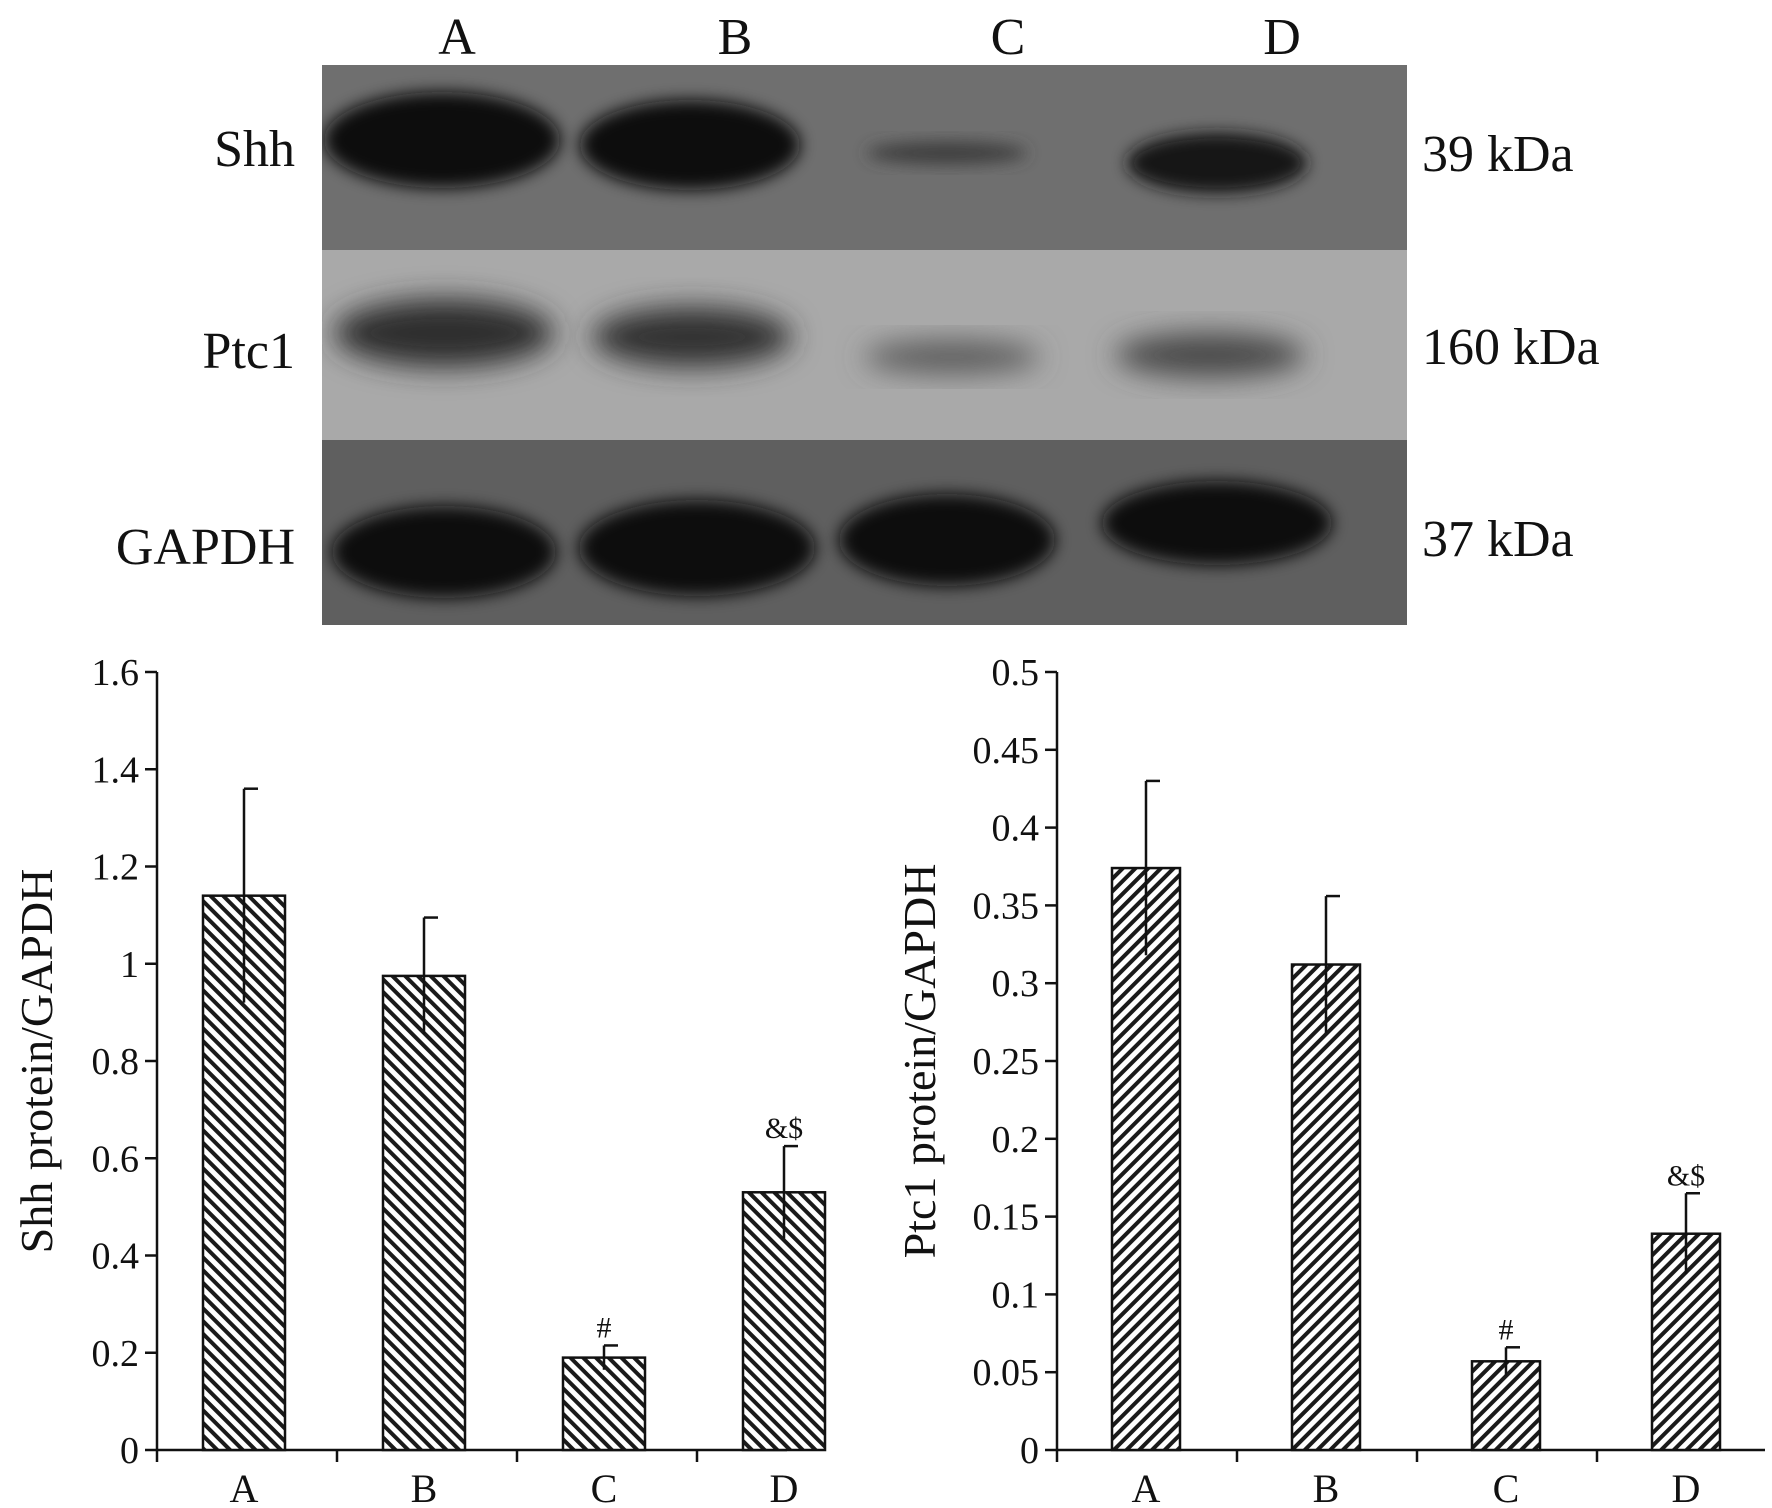 The image size is (1772, 1508). I want to click on row-label-ptc1: Ptc1, so click(248, 351).